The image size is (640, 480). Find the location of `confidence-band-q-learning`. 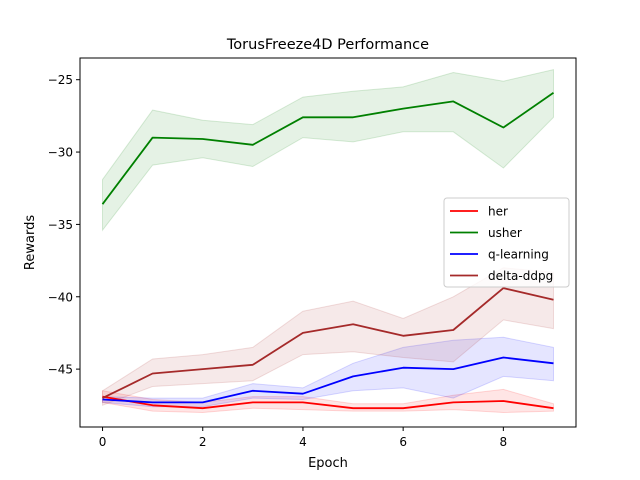

confidence-band-q-learning is located at coordinates (328, 372).